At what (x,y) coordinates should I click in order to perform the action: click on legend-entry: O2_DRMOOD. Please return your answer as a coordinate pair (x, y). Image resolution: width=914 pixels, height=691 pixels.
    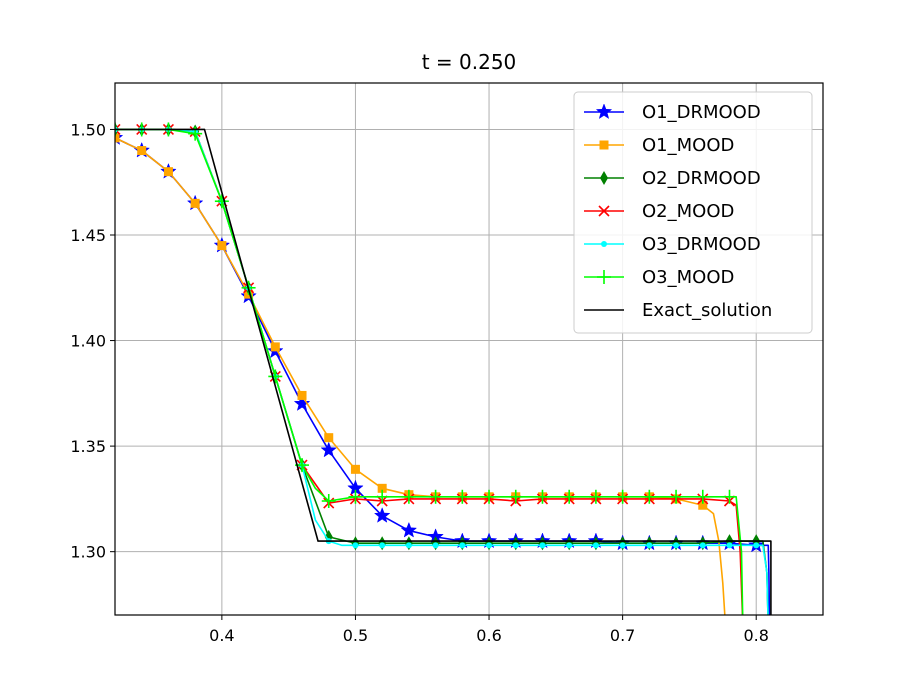
    Looking at the image, I should click on (672, 178).